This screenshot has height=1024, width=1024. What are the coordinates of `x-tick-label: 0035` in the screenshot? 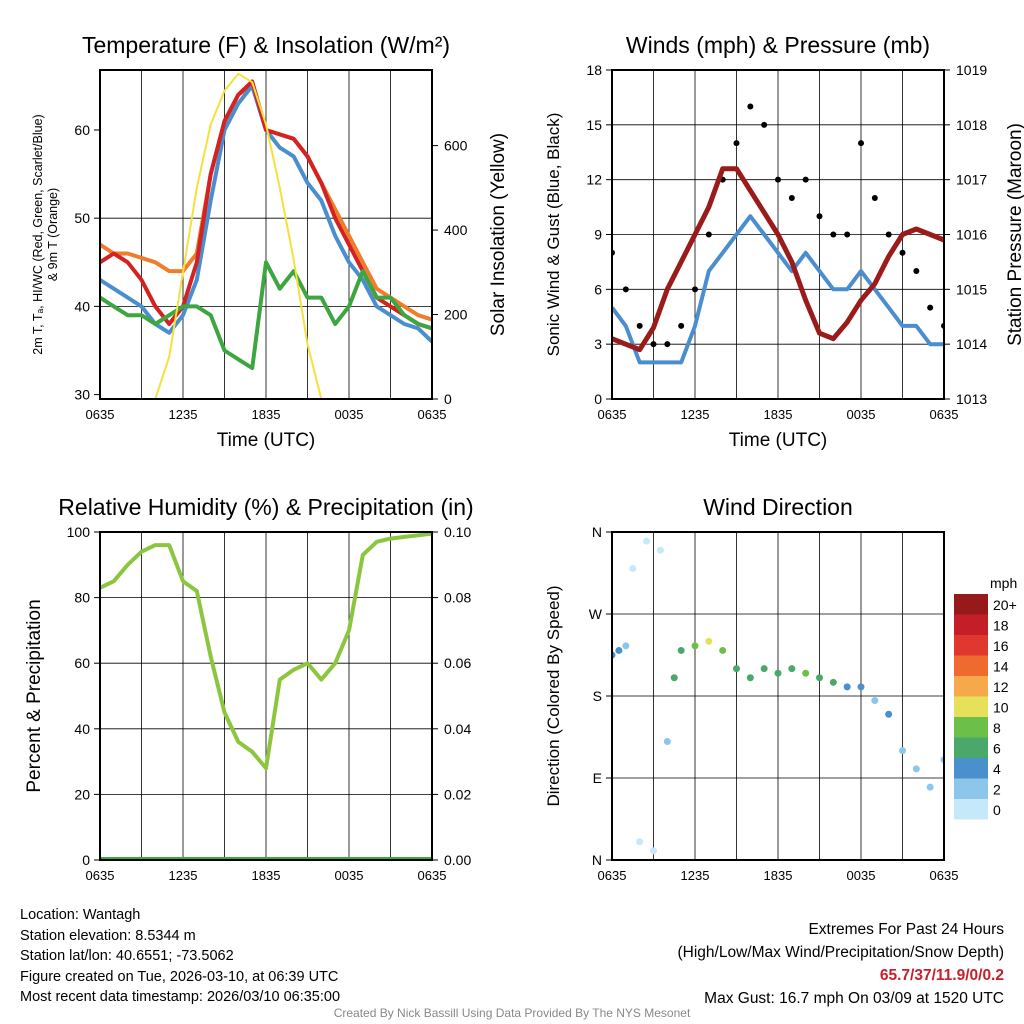 It's located at (349, 875).